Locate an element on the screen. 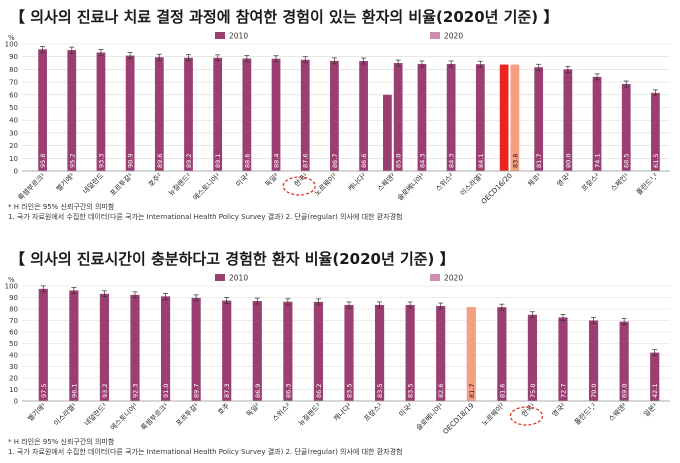 Image resolution: width=680 pixels, height=463 pixels. data-label: 83.8 is located at coordinates (515, 161).